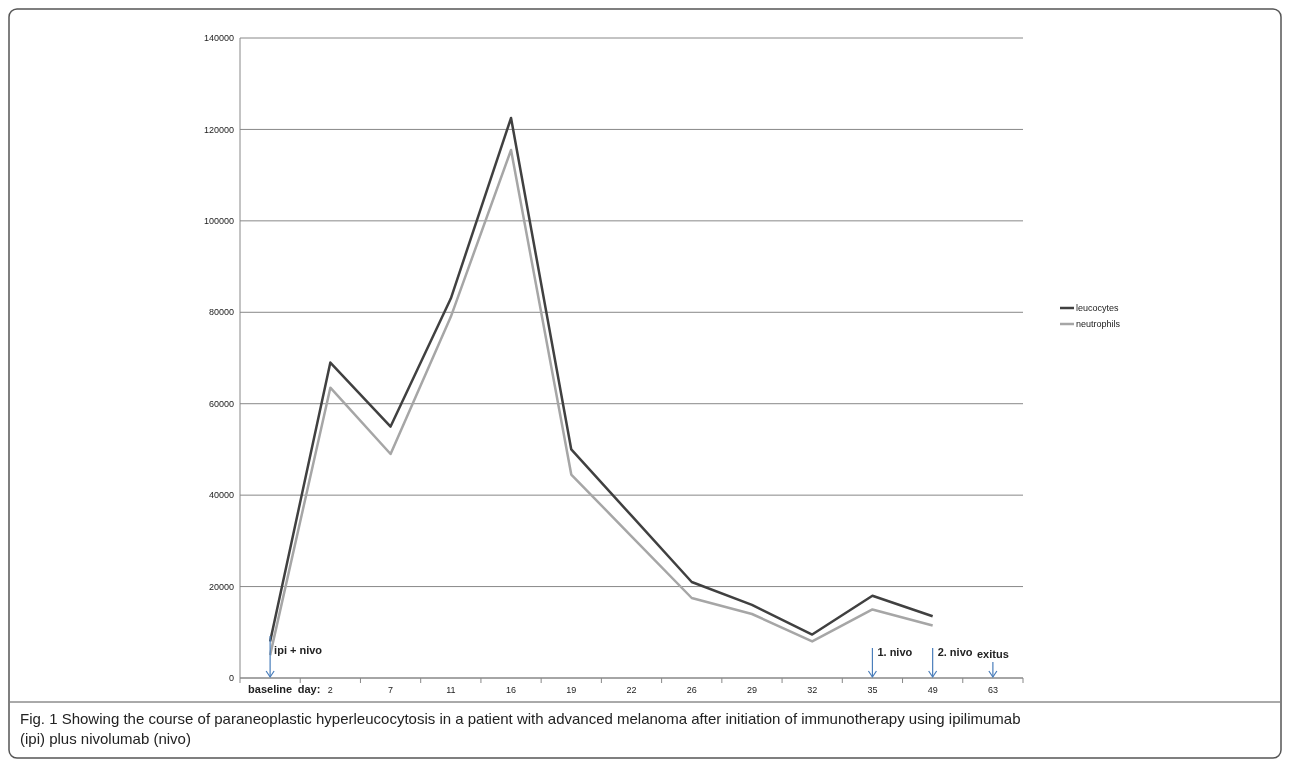 Image resolution: width=1290 pixels, height=767 pixels. I want to click on legend-label: leucocytes, so click(1098, 308).